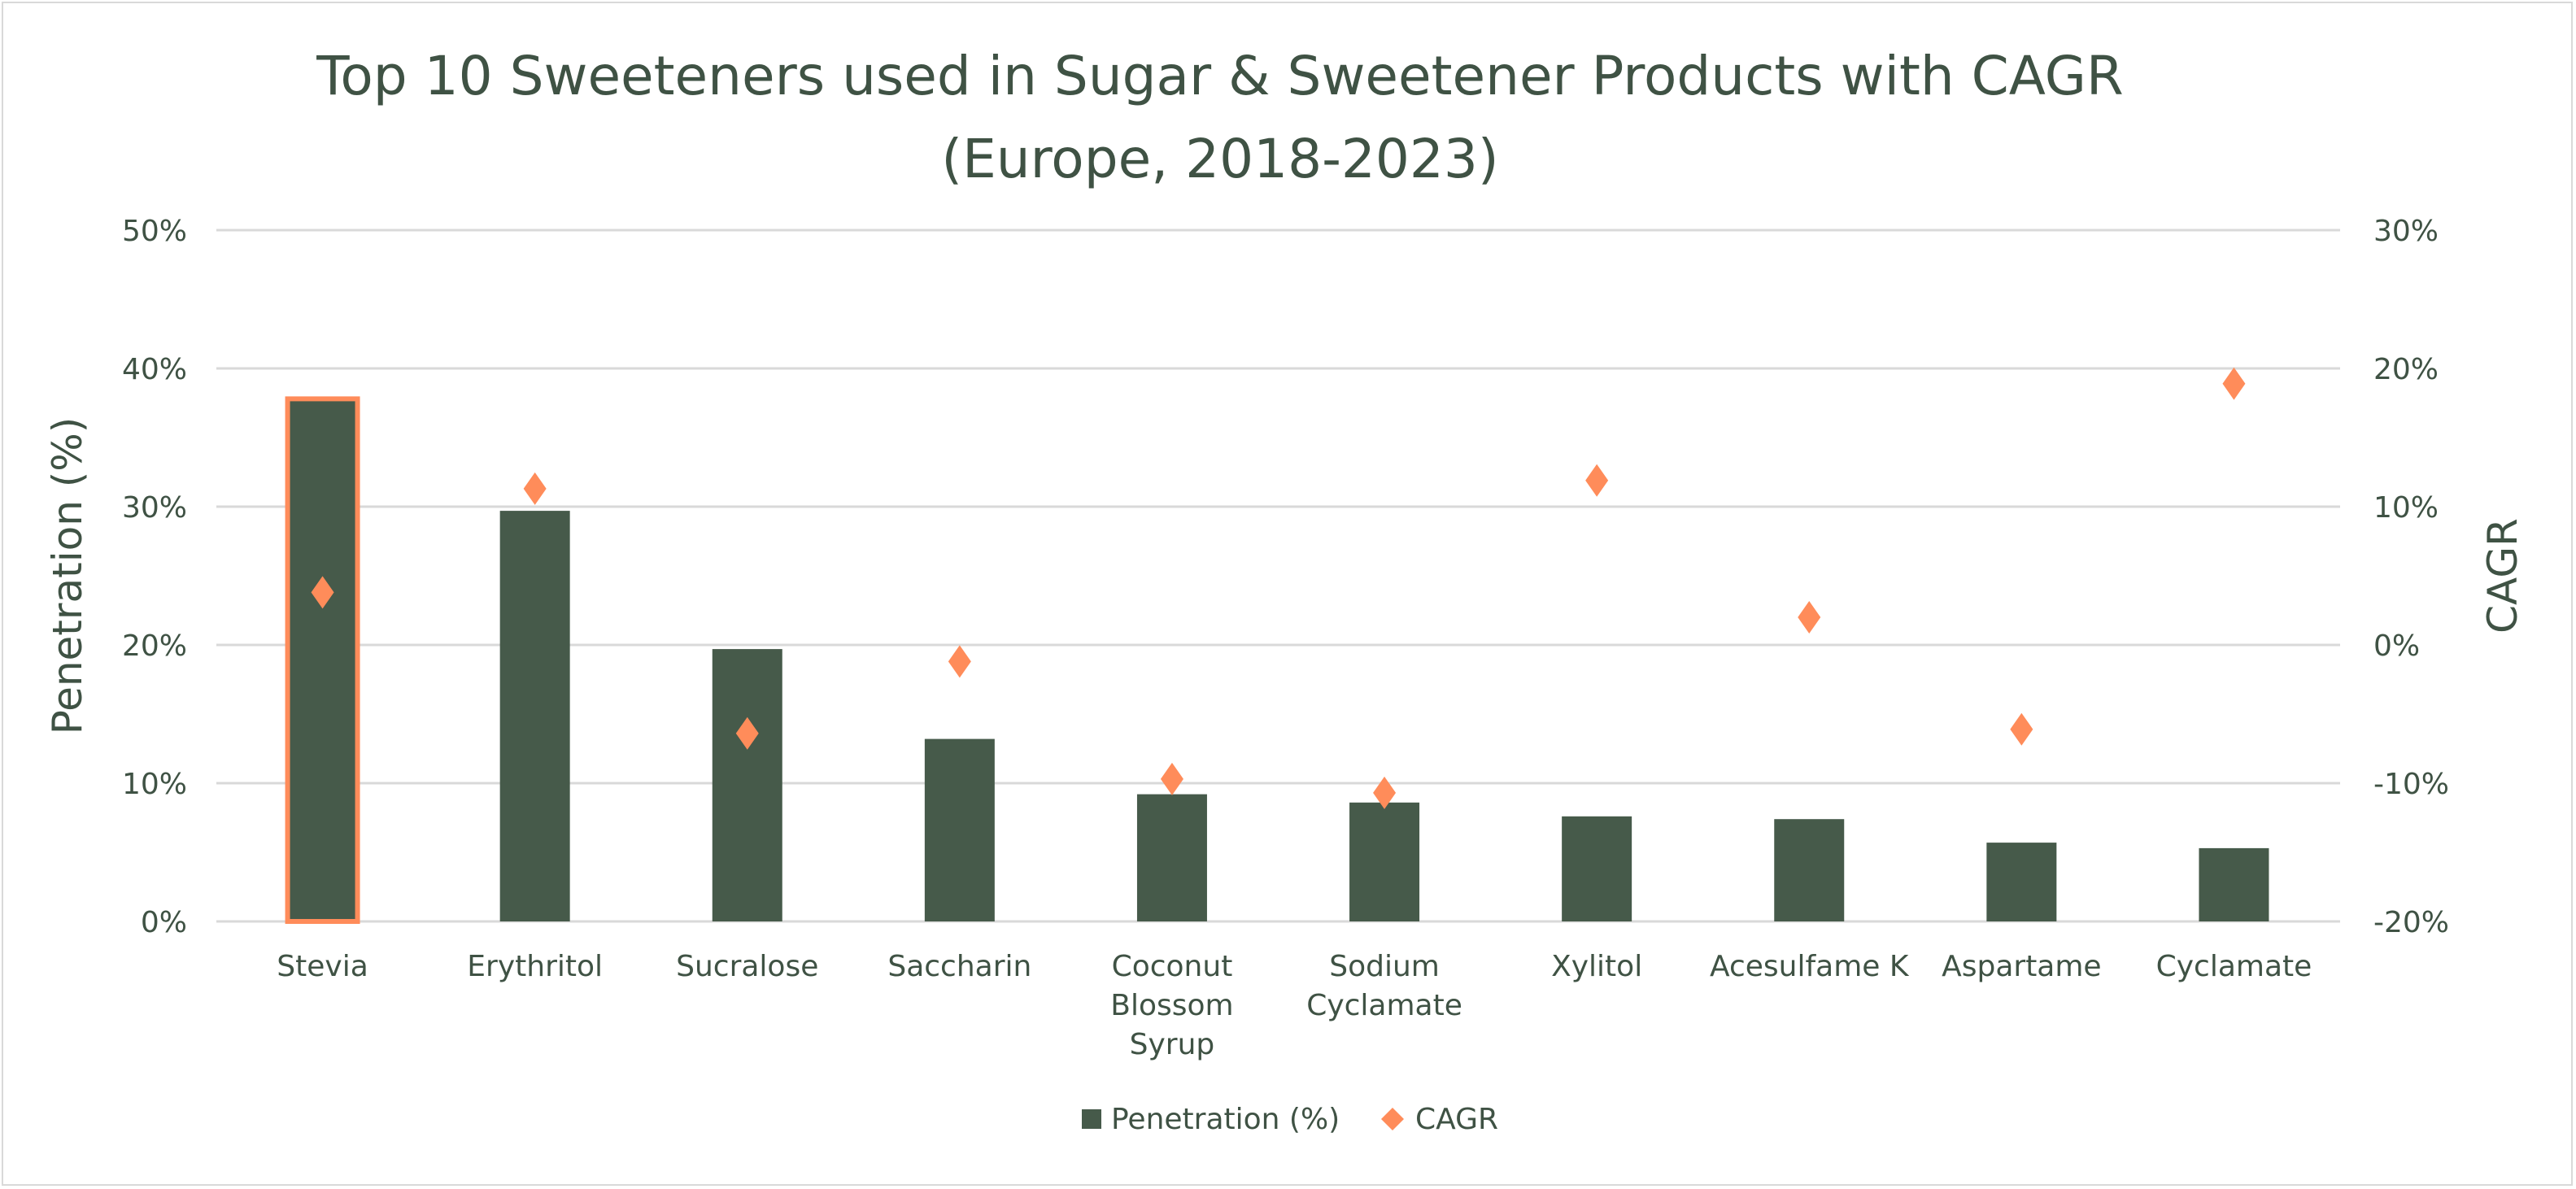  Describe the element at coordinates (1225, 1119) in the screenshot. I see `legend-label-penetration: Penetration (%)` at that location.